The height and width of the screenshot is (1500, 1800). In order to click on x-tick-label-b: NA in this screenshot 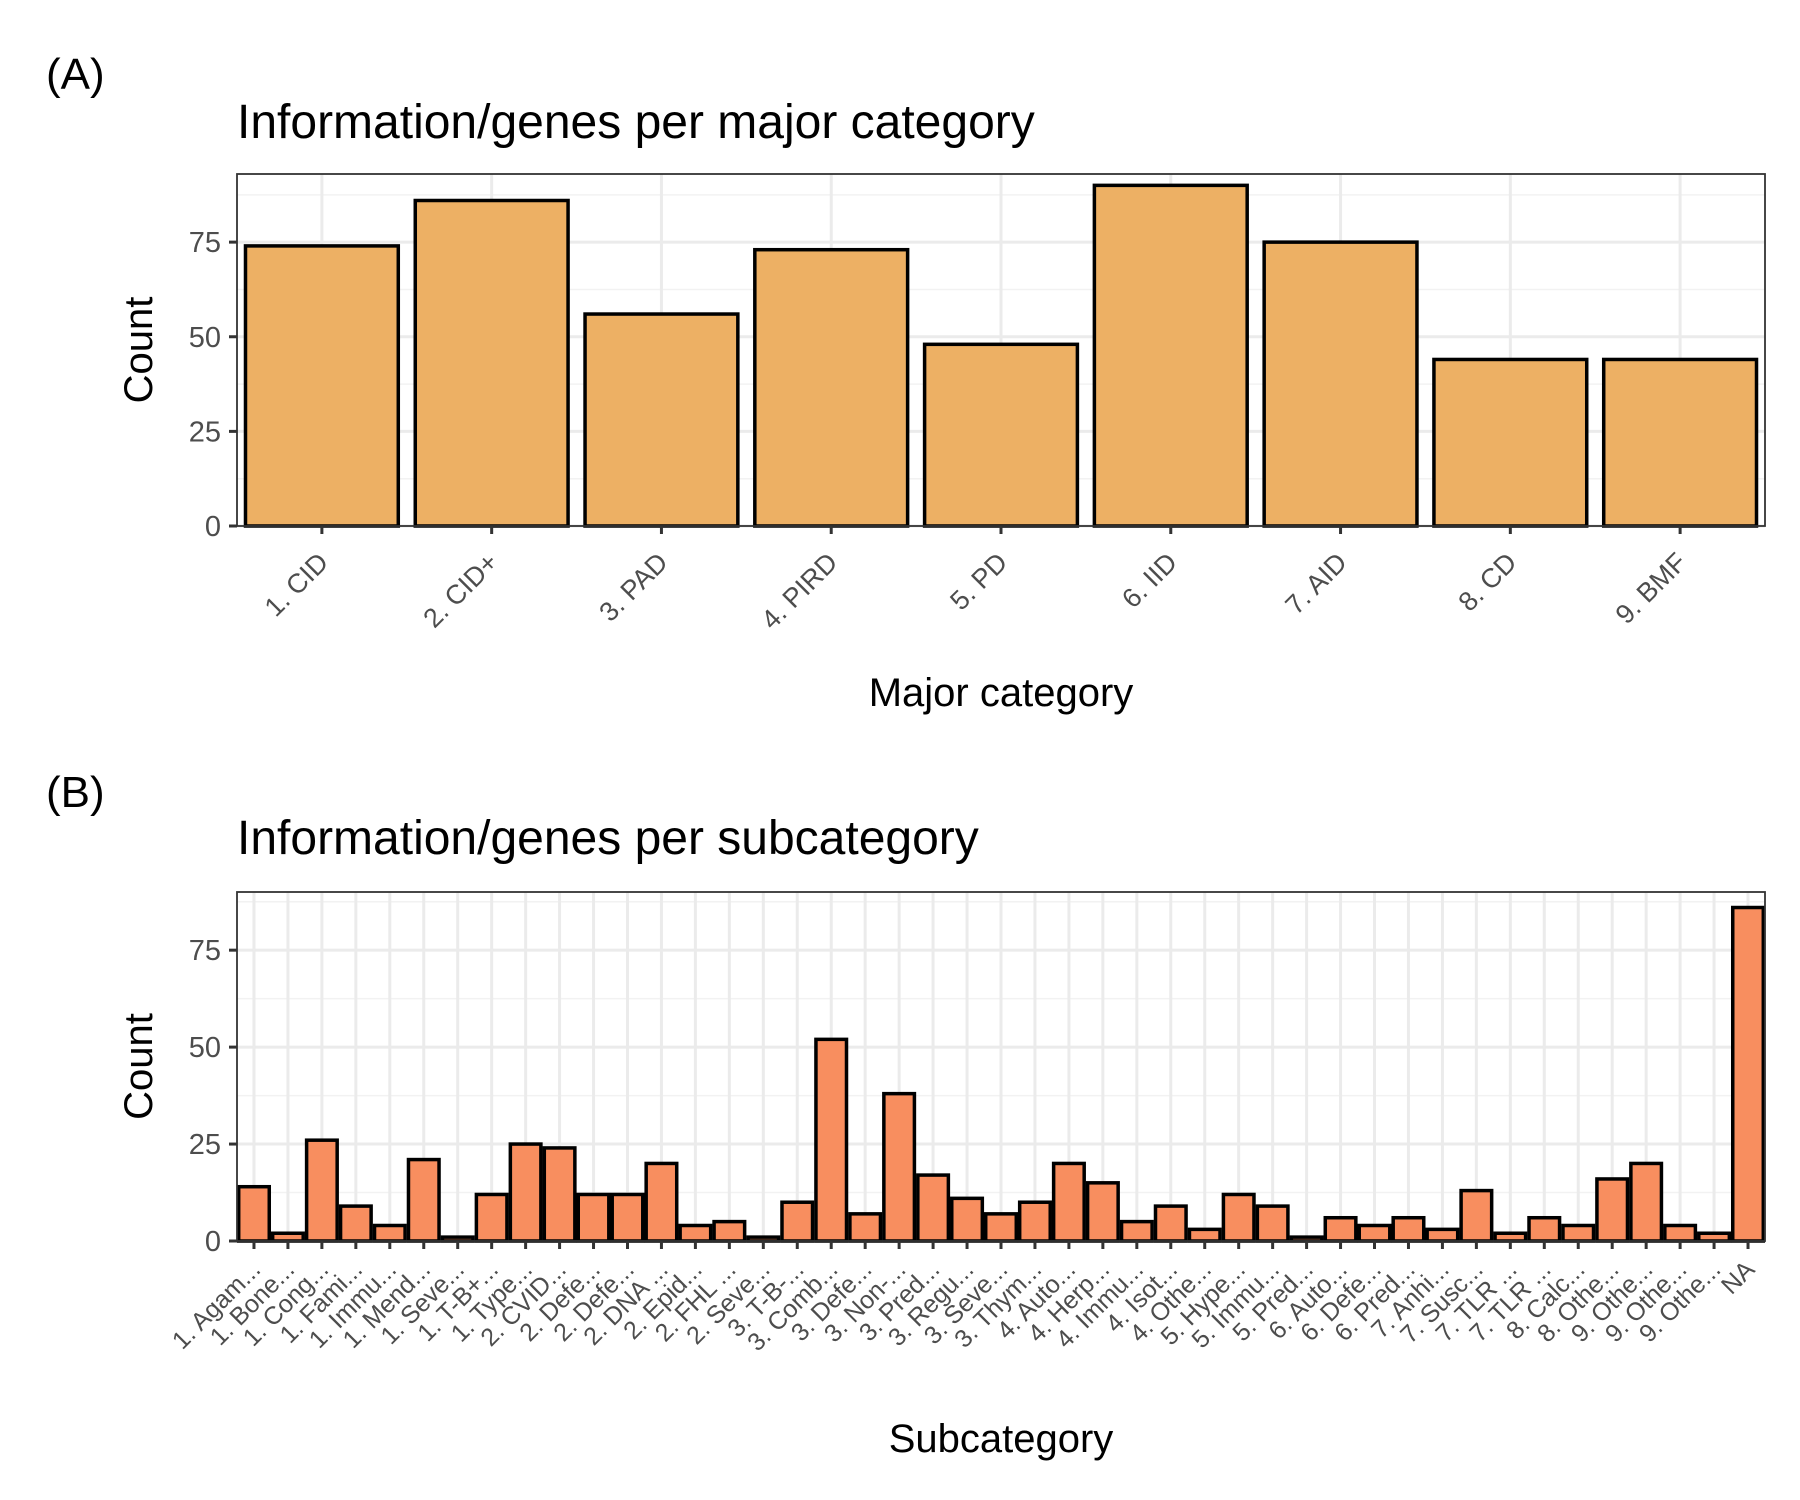, I will do `click(1738, 1277)`.